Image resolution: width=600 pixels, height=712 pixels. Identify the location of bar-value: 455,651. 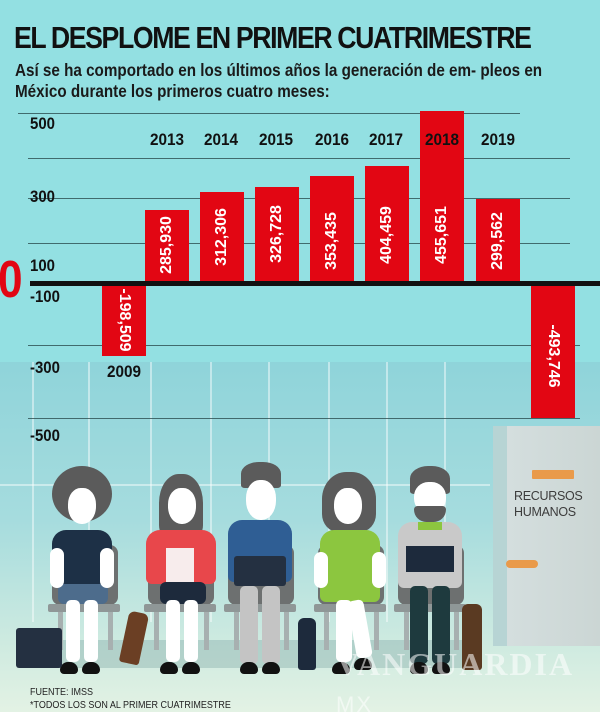
(441, 235).